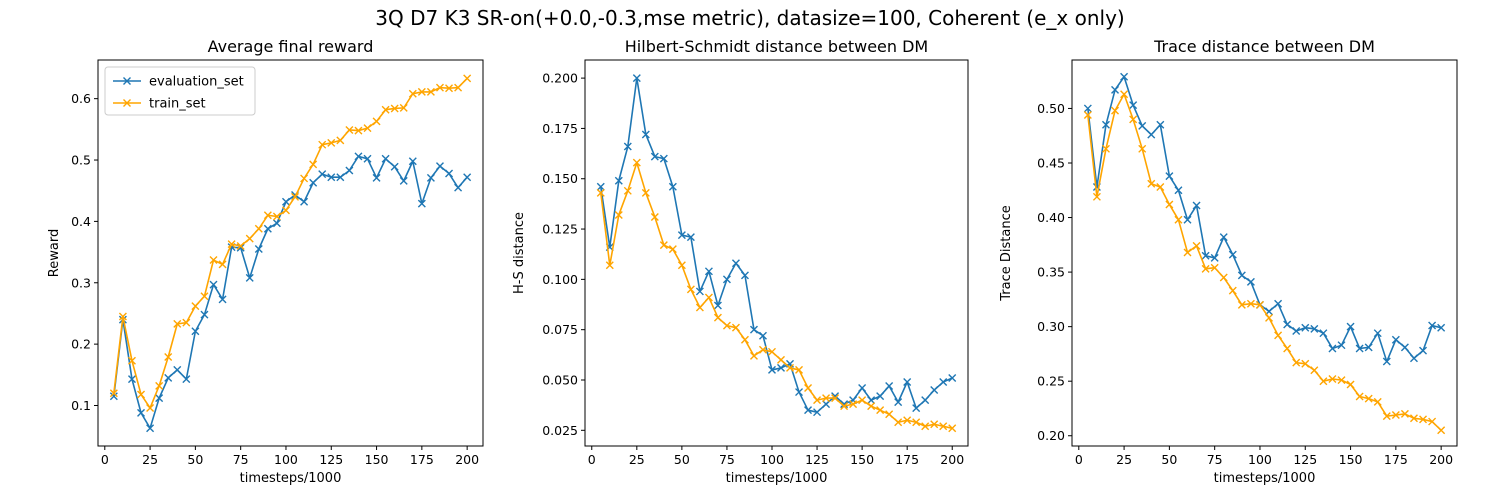  Describe the element at coordinates (150, 459) in the screenshot. I see `x-tick-label: 25` at that location.